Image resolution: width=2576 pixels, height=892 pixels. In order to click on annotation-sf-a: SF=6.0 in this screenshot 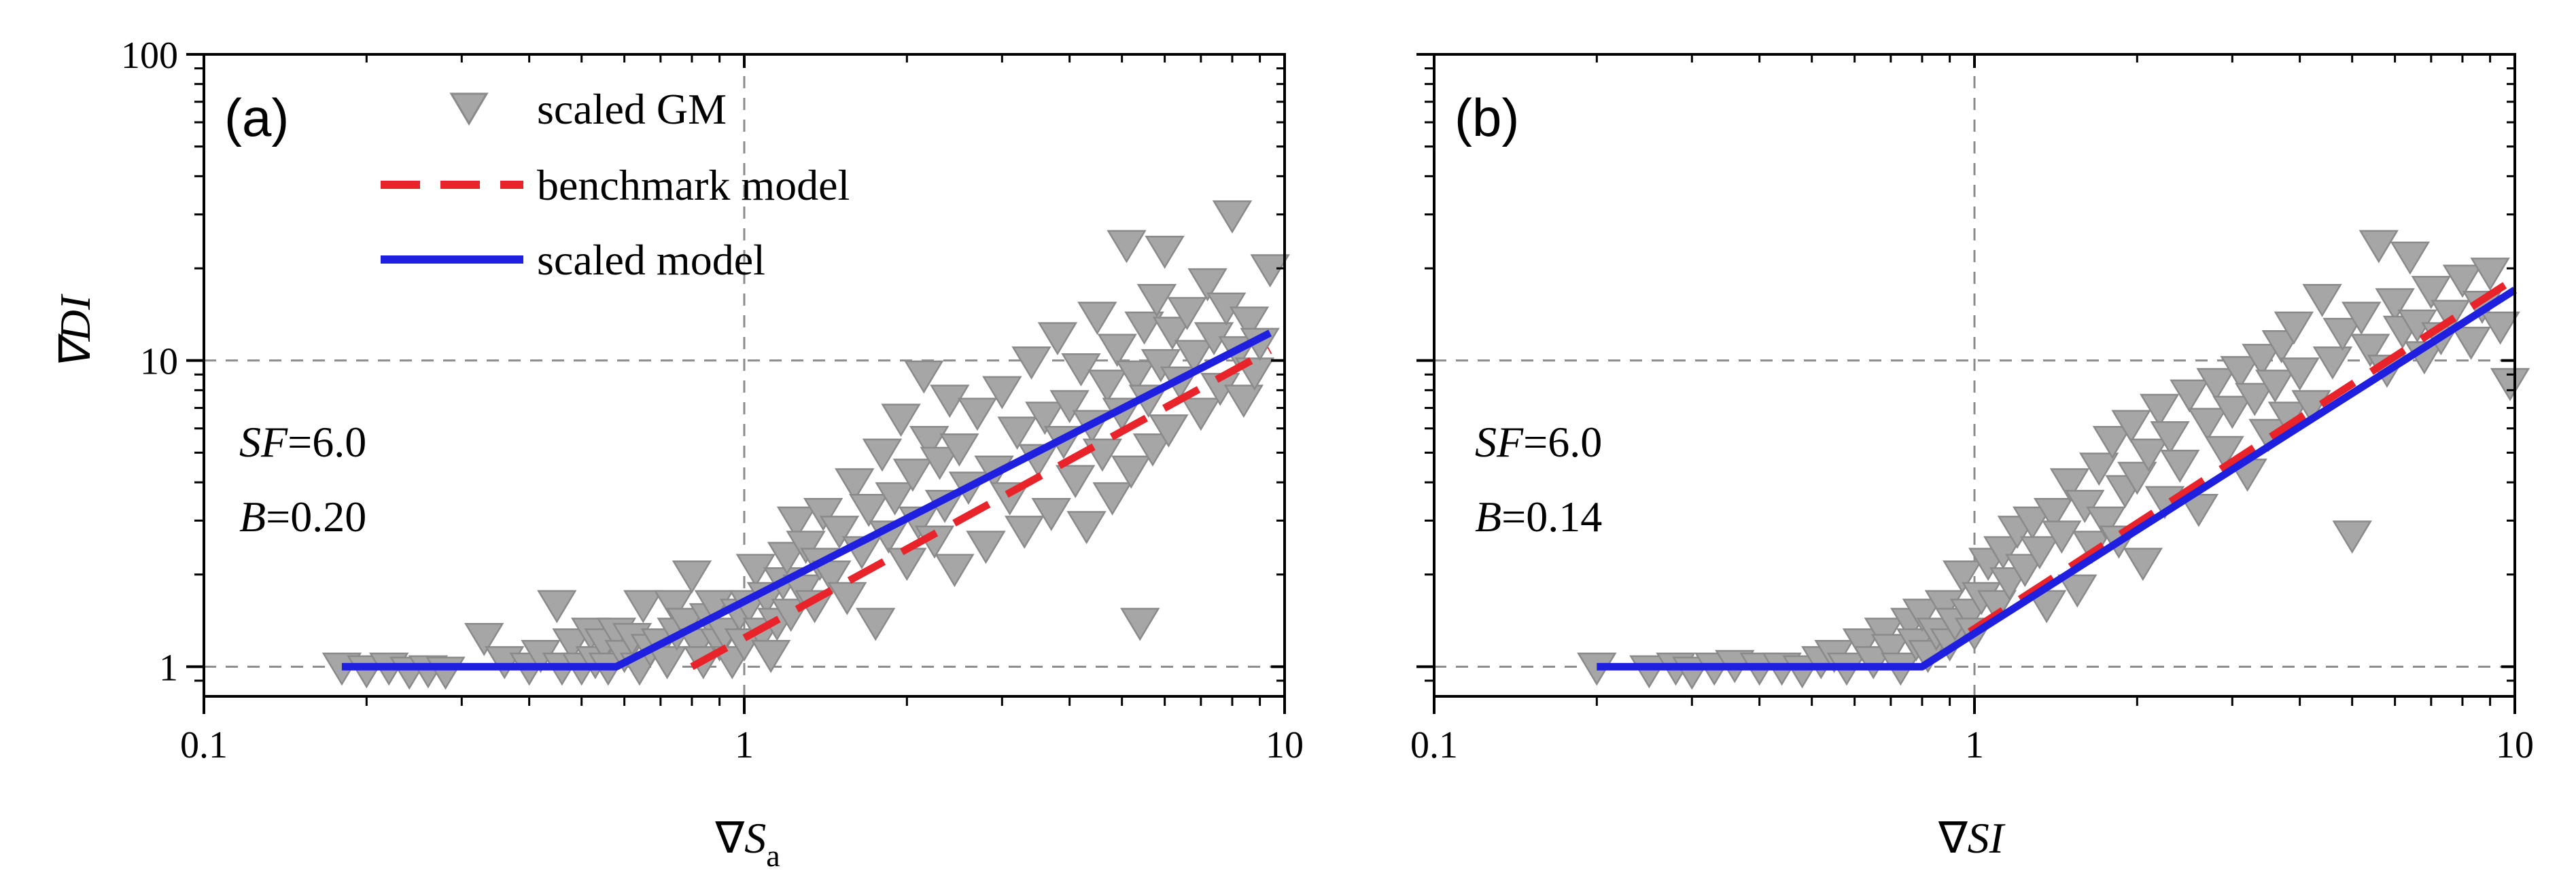, I will do `click(302, 442)`.